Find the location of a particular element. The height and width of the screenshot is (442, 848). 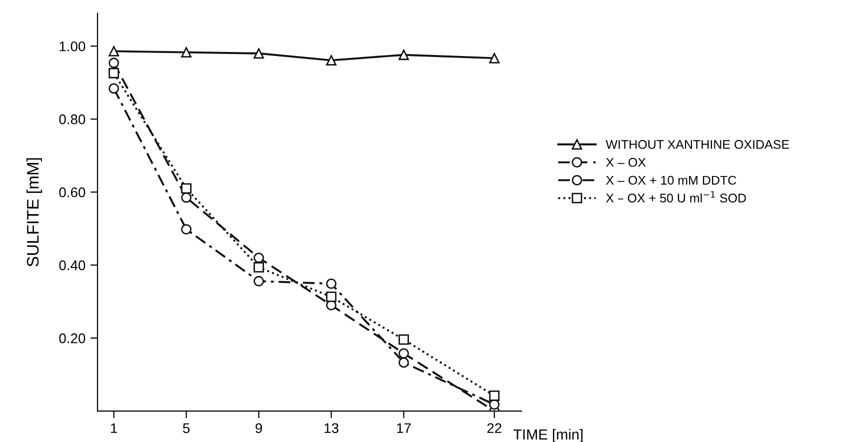

x-tick-label: 1 is located at coordinates (114, 428).